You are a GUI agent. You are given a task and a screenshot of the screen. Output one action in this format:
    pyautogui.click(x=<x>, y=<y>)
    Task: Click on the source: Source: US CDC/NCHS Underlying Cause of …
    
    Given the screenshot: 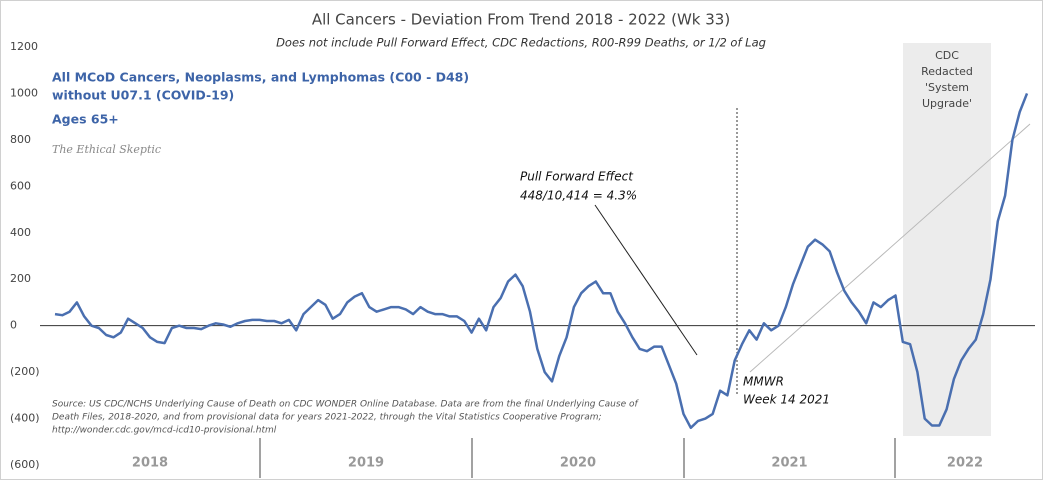 What is the action you would take?
    pyautogui.click(x=345, y=405)
    